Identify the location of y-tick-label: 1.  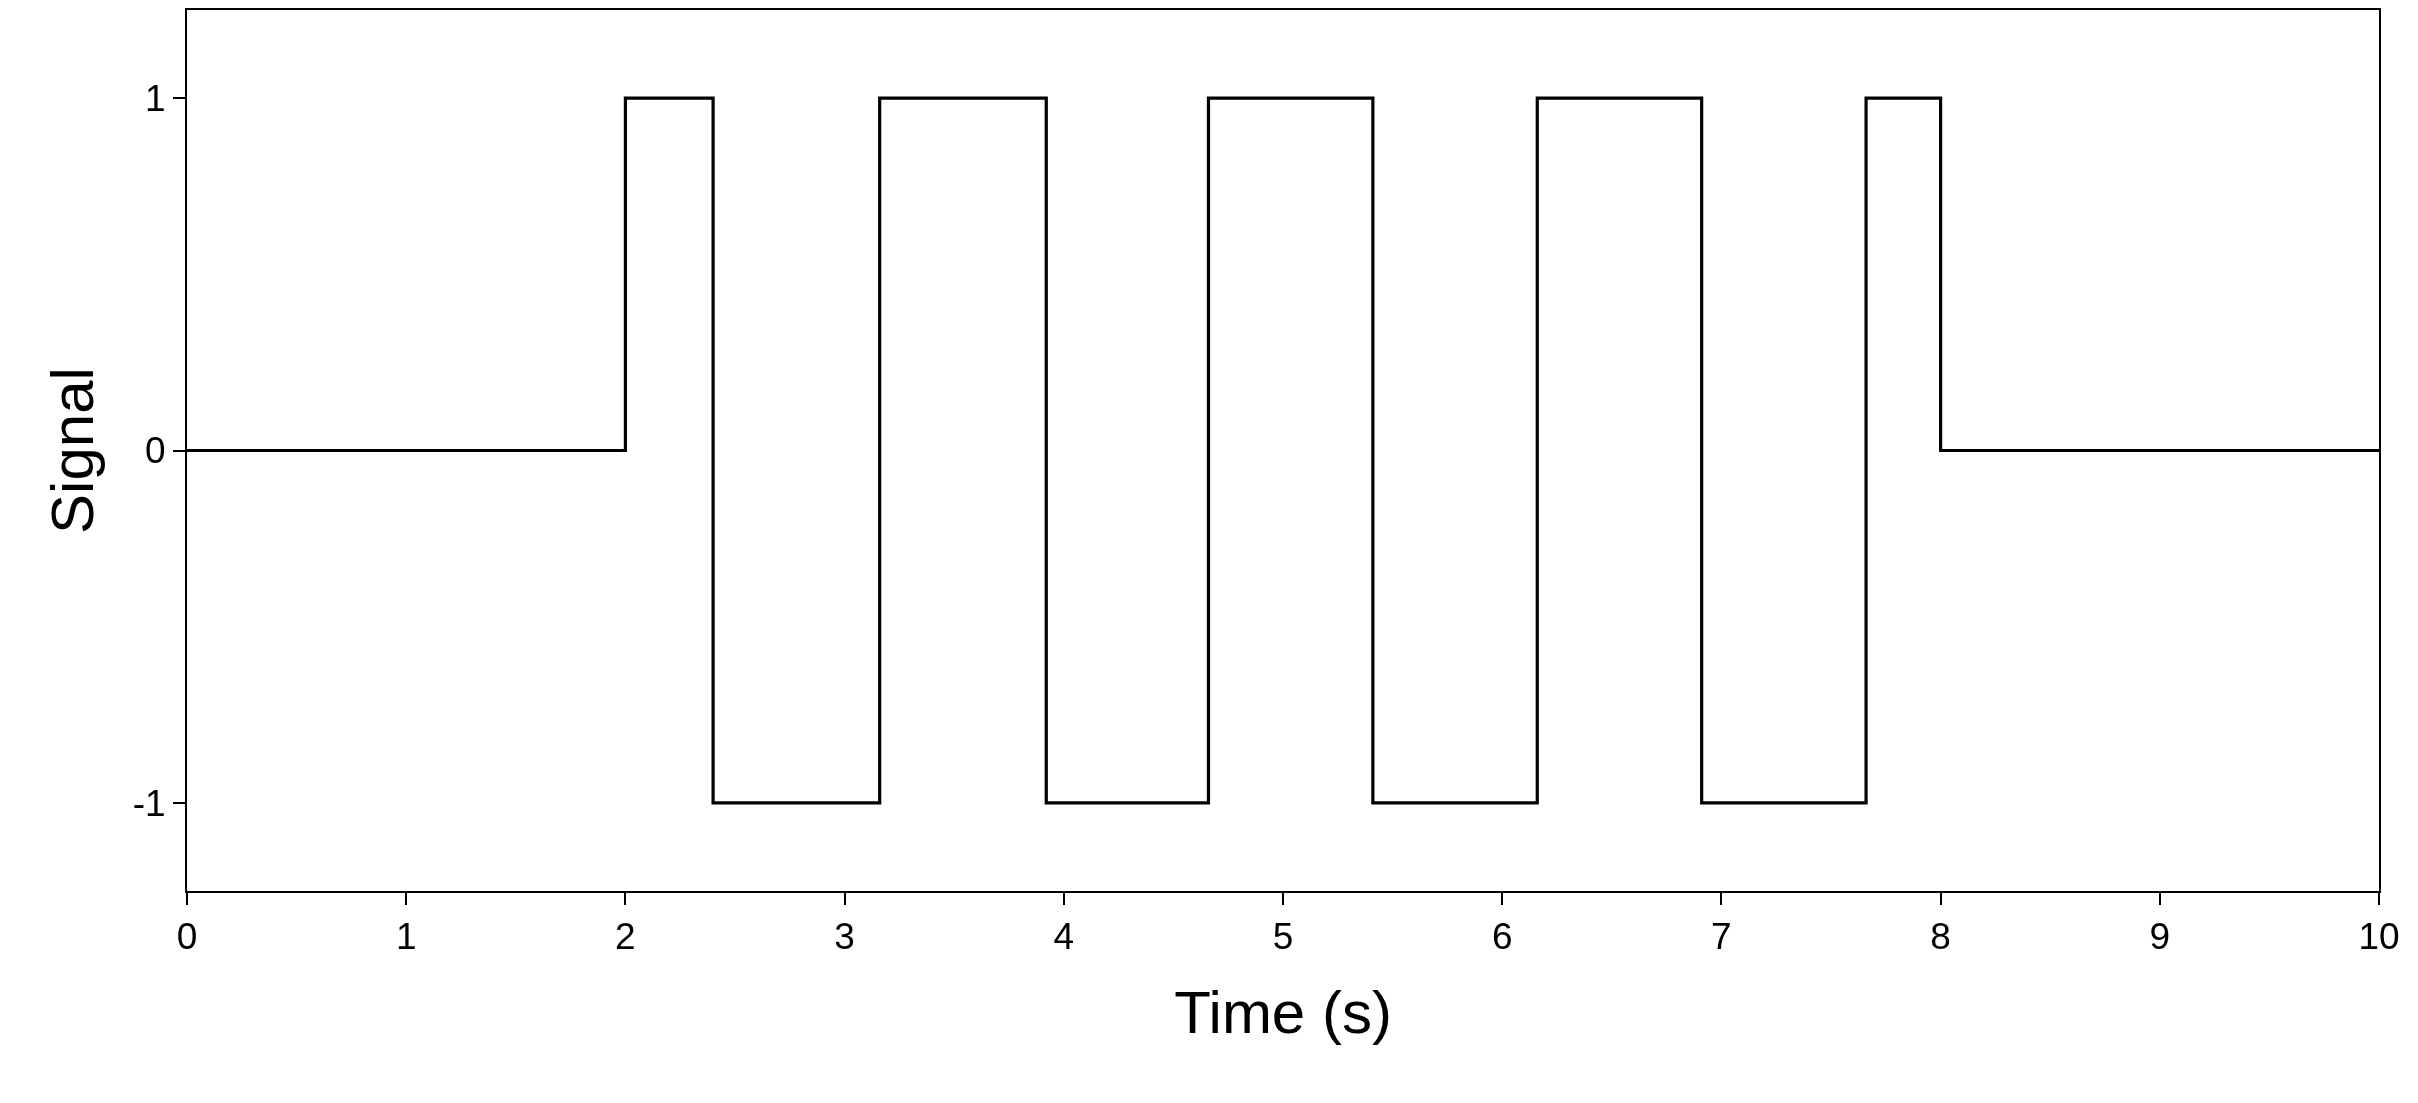
(155, 99).